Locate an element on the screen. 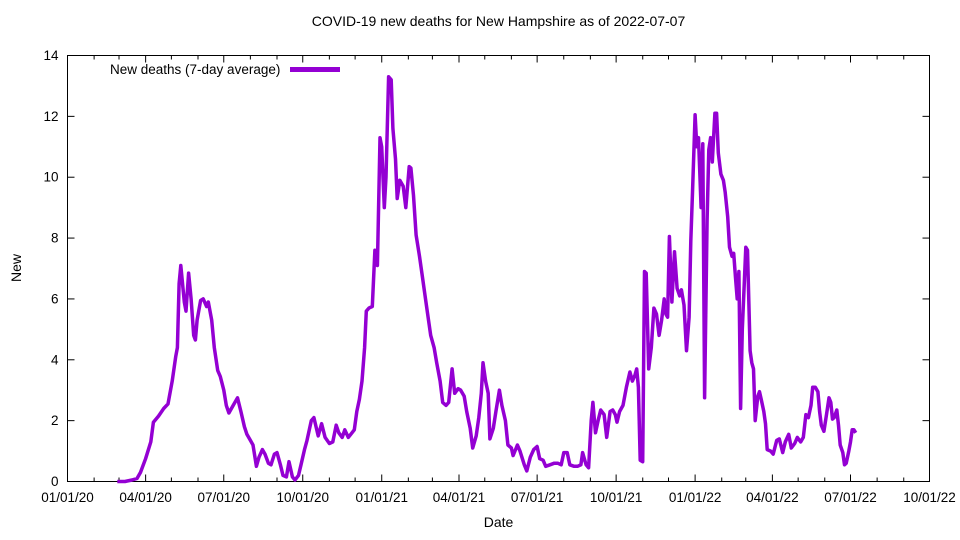  x-tick-label: 10/01/22 is located at coordinates (929, 497).